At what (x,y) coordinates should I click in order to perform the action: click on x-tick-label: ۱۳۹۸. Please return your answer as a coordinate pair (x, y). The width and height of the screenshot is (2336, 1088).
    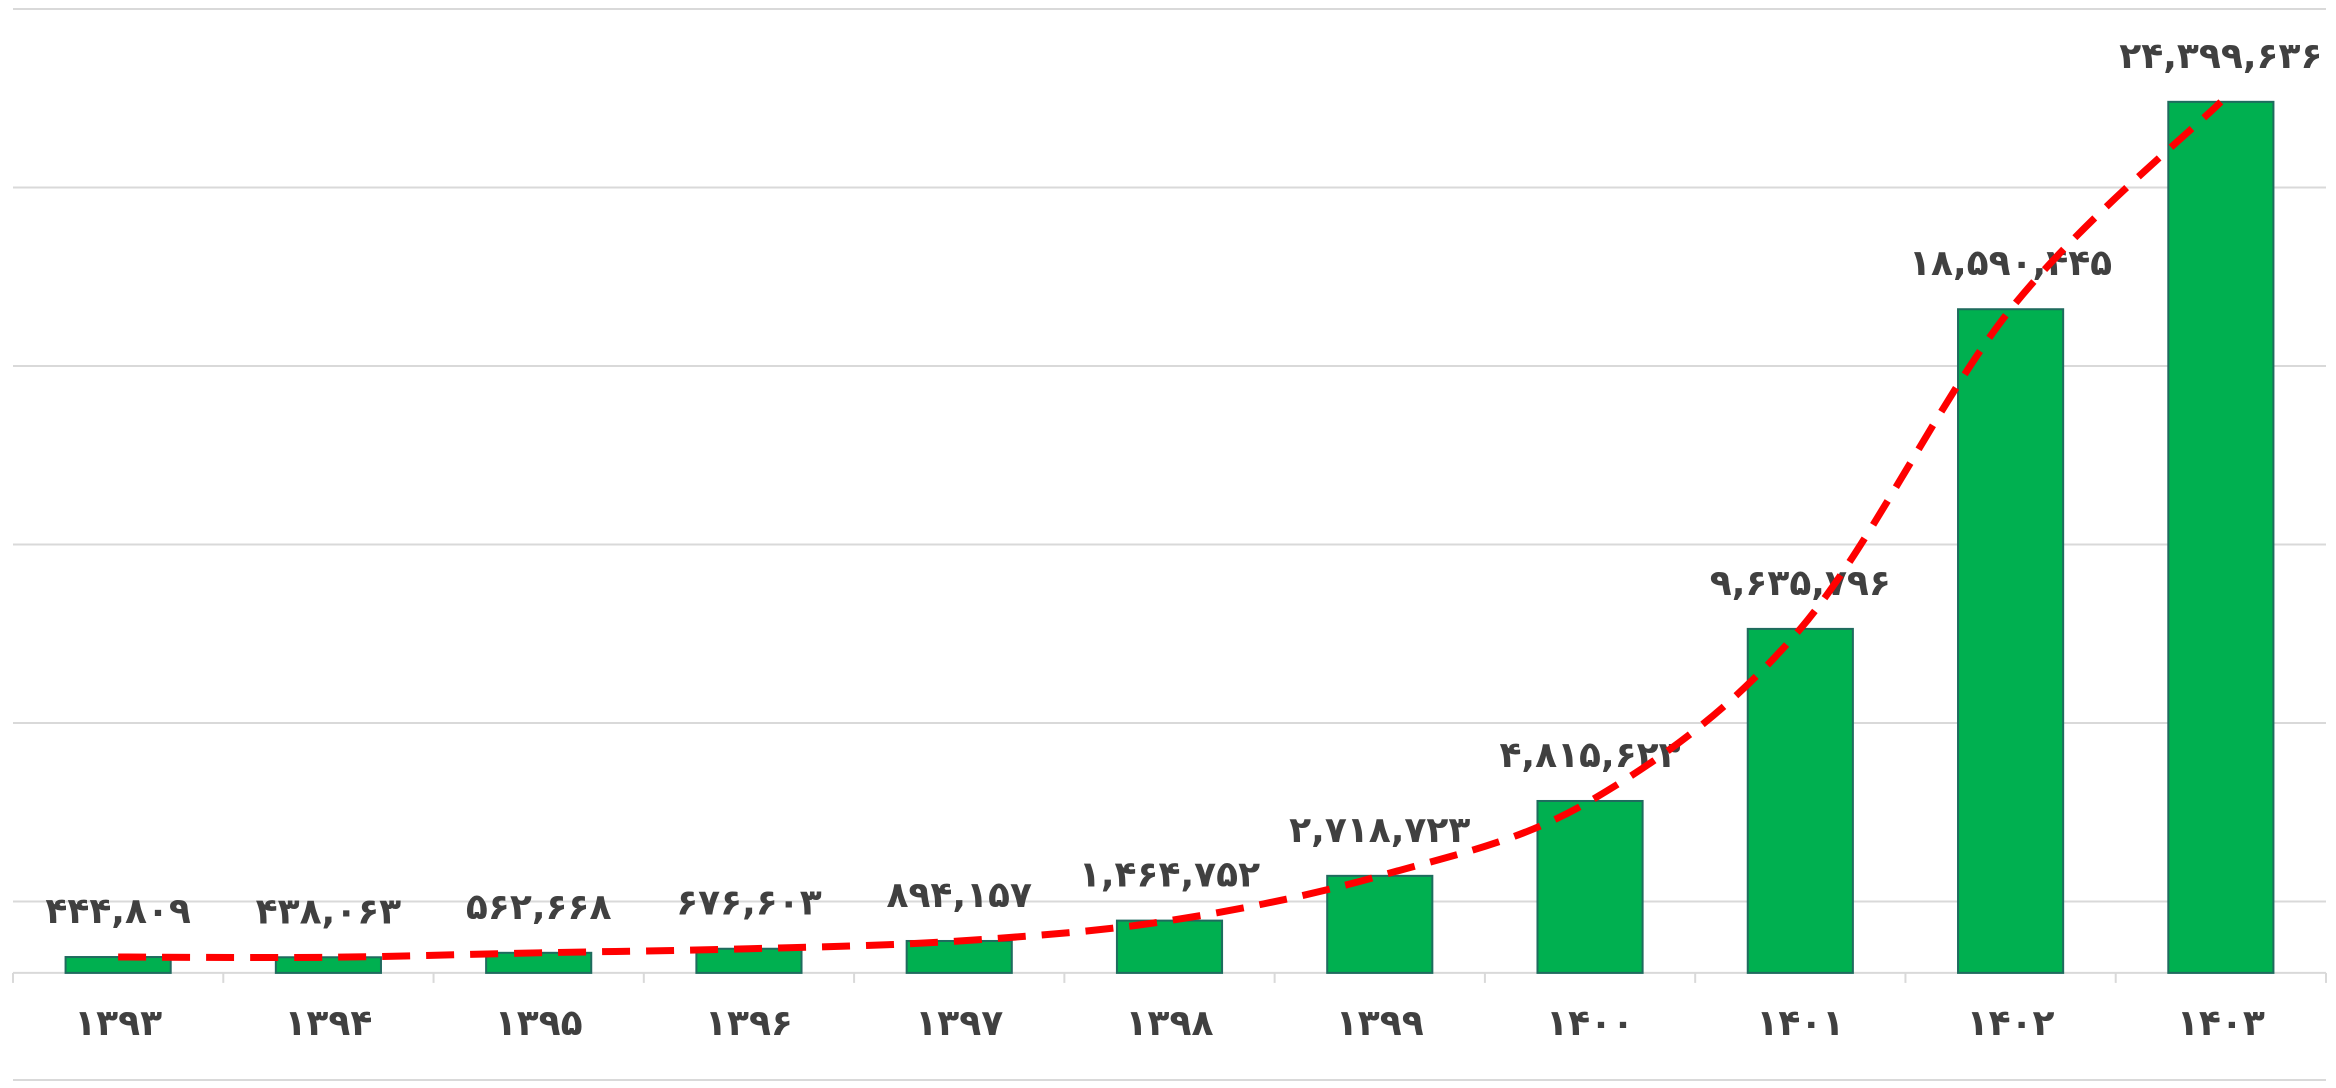
    Looking at the image, I should click on (1170, 1023).